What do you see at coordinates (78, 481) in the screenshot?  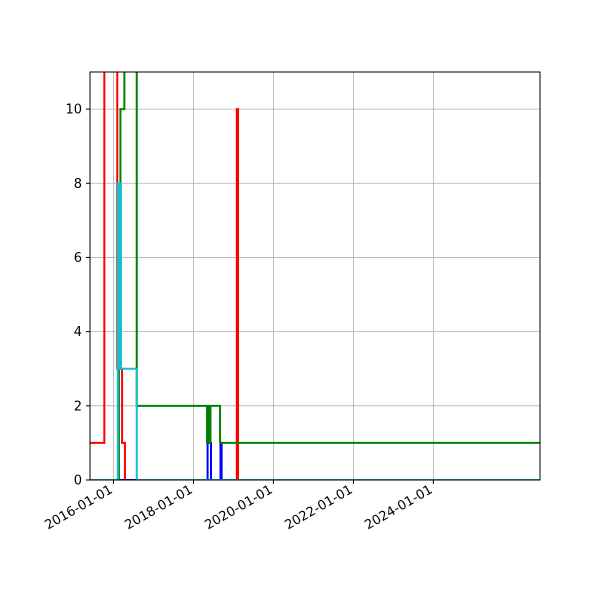 I see `y-tick-label: 0` at bounding box center [78, 481].